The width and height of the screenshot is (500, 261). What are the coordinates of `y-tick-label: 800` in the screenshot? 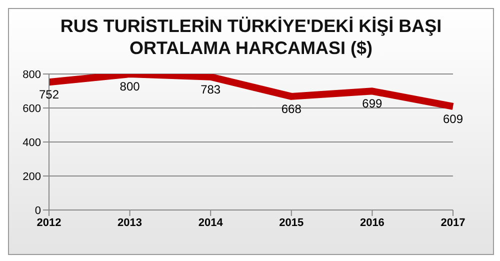 It's located at (31, 74).